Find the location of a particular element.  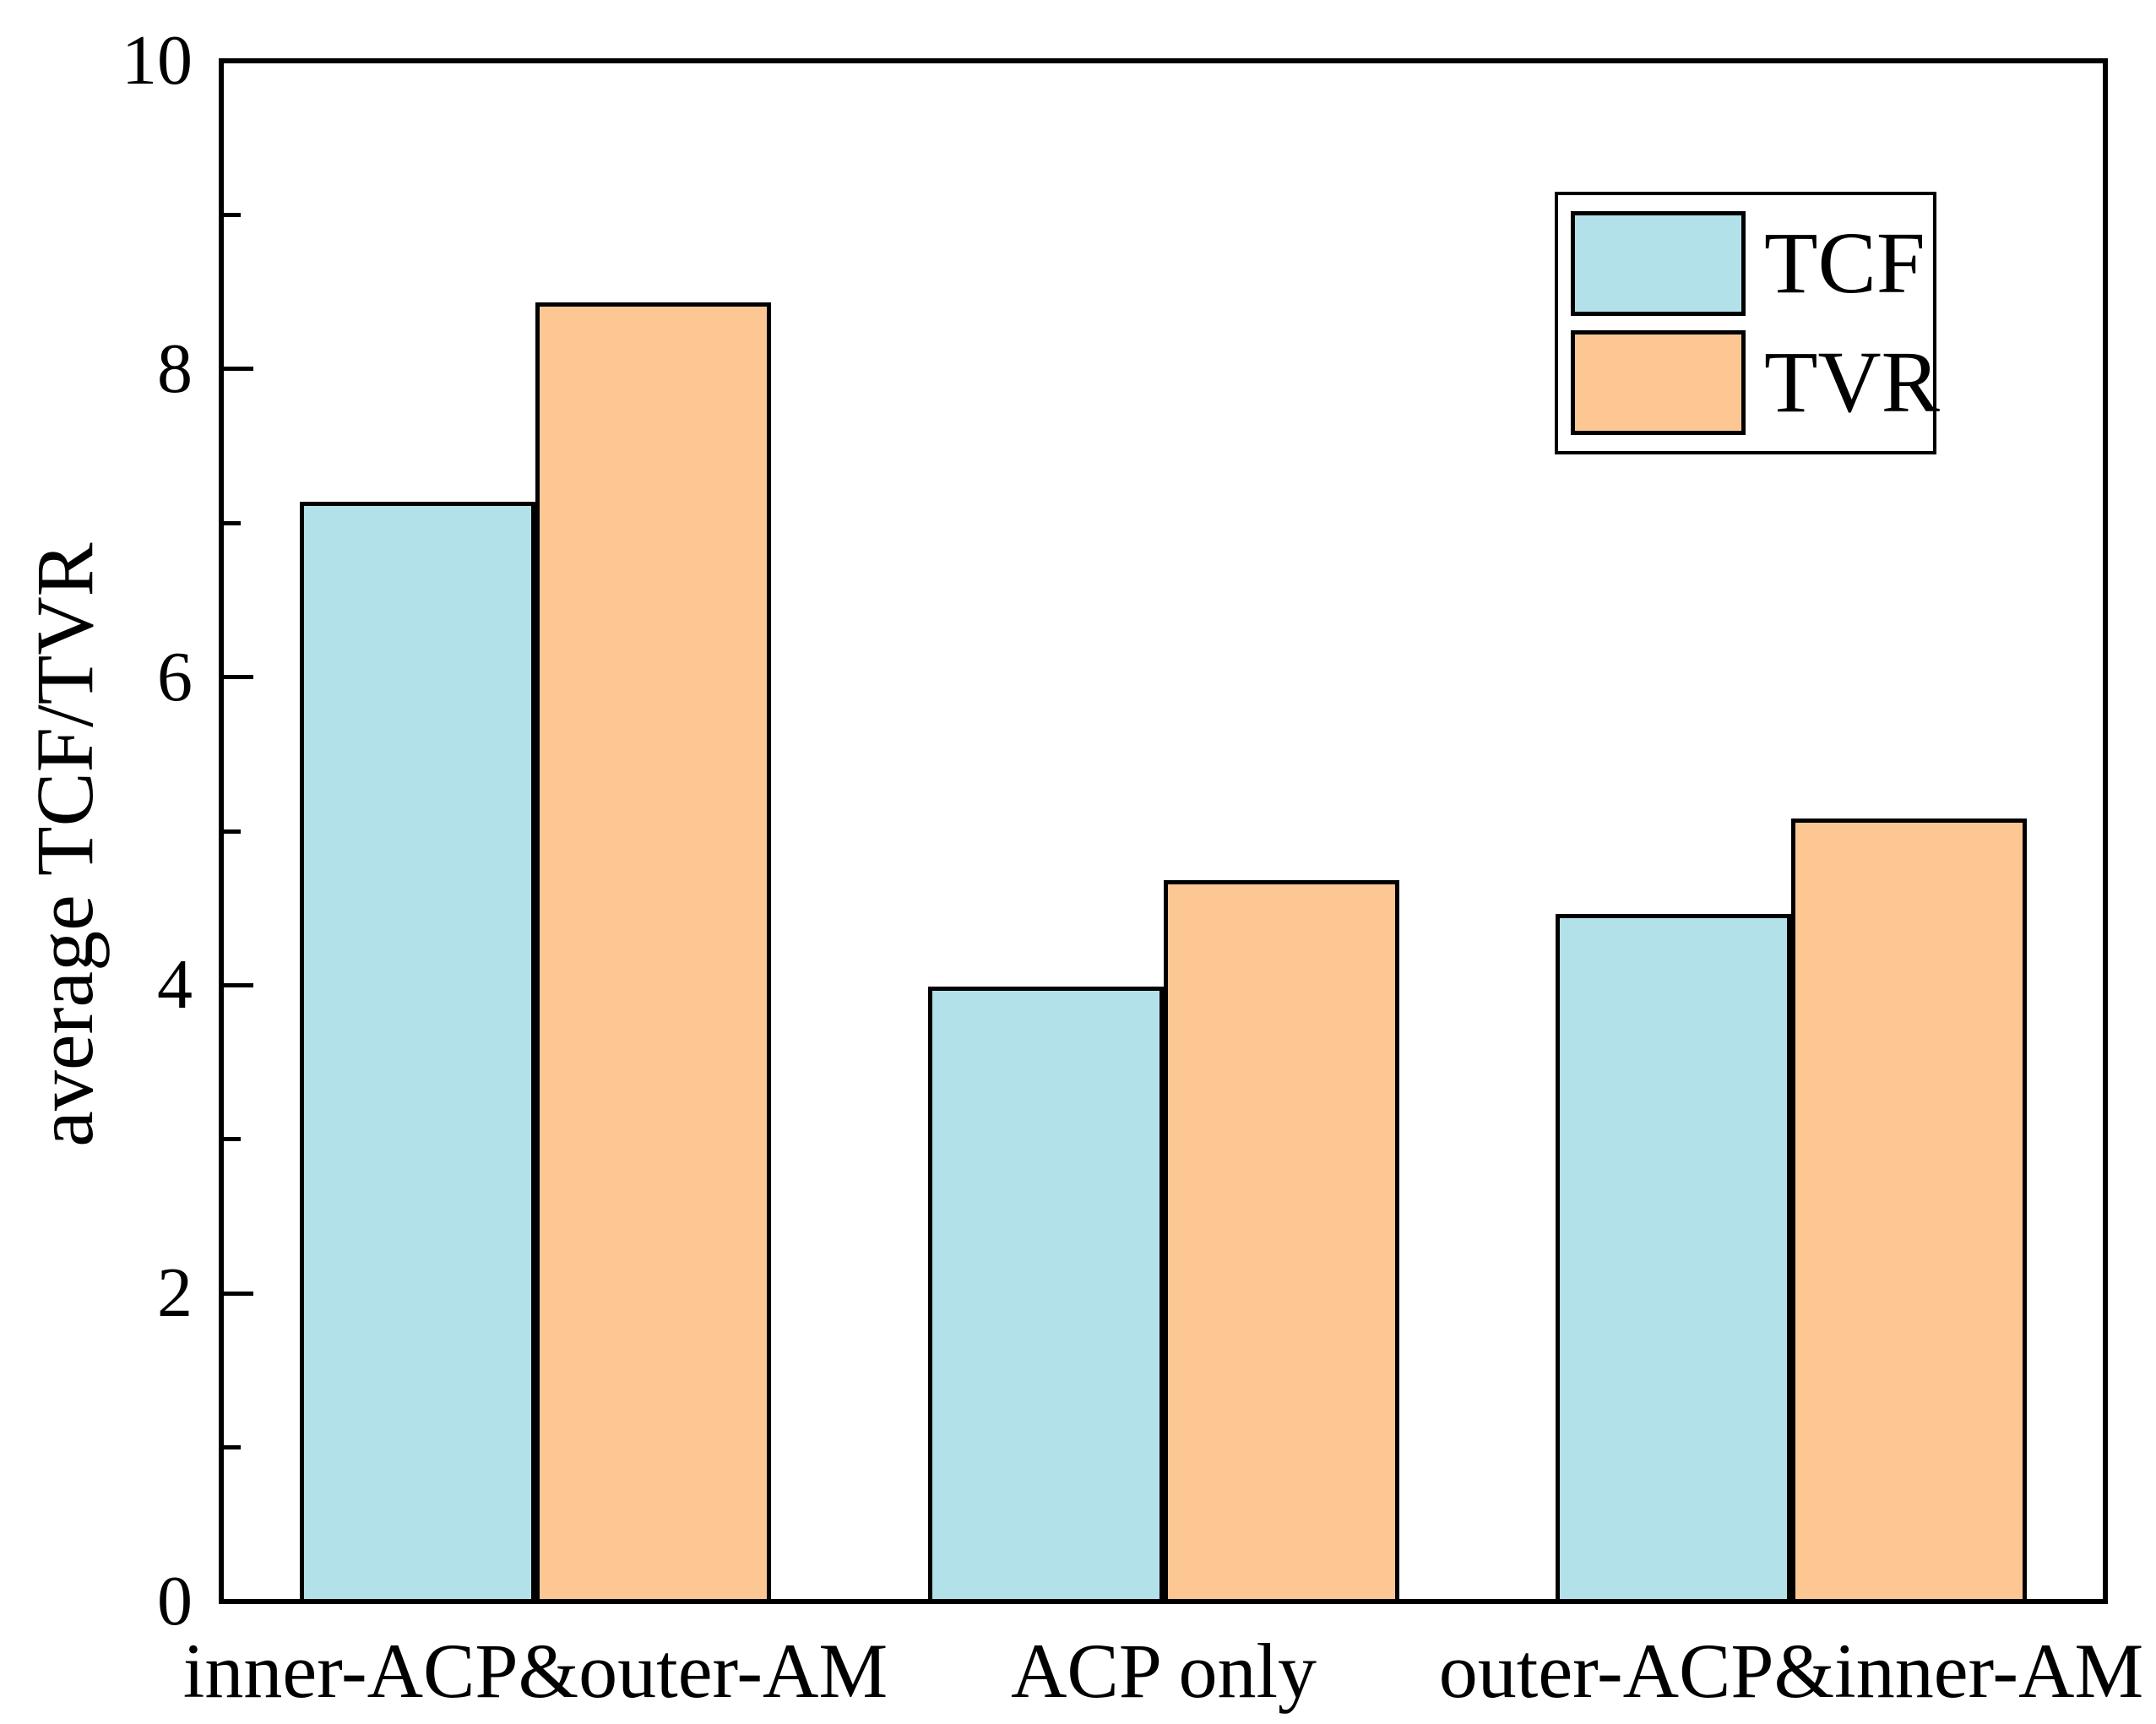

legend-label-tcf: TCF is located at coordinates (1844, 263).